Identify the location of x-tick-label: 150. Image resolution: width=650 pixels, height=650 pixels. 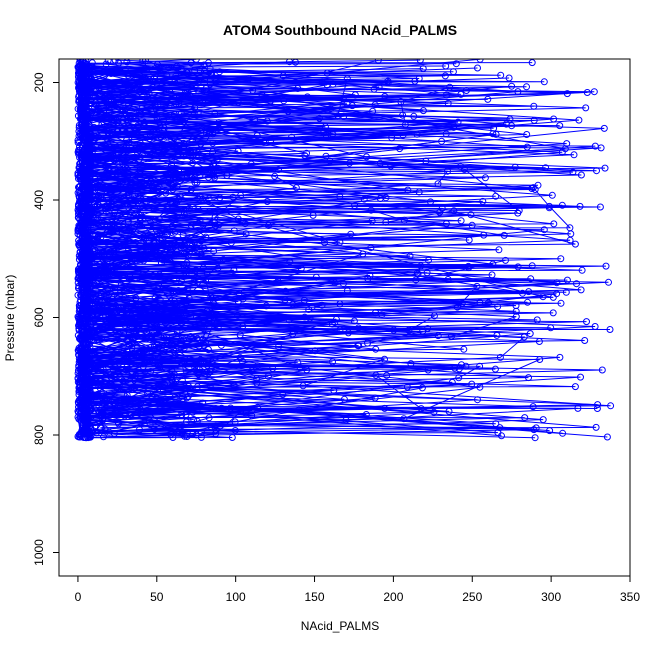
(315, 597).